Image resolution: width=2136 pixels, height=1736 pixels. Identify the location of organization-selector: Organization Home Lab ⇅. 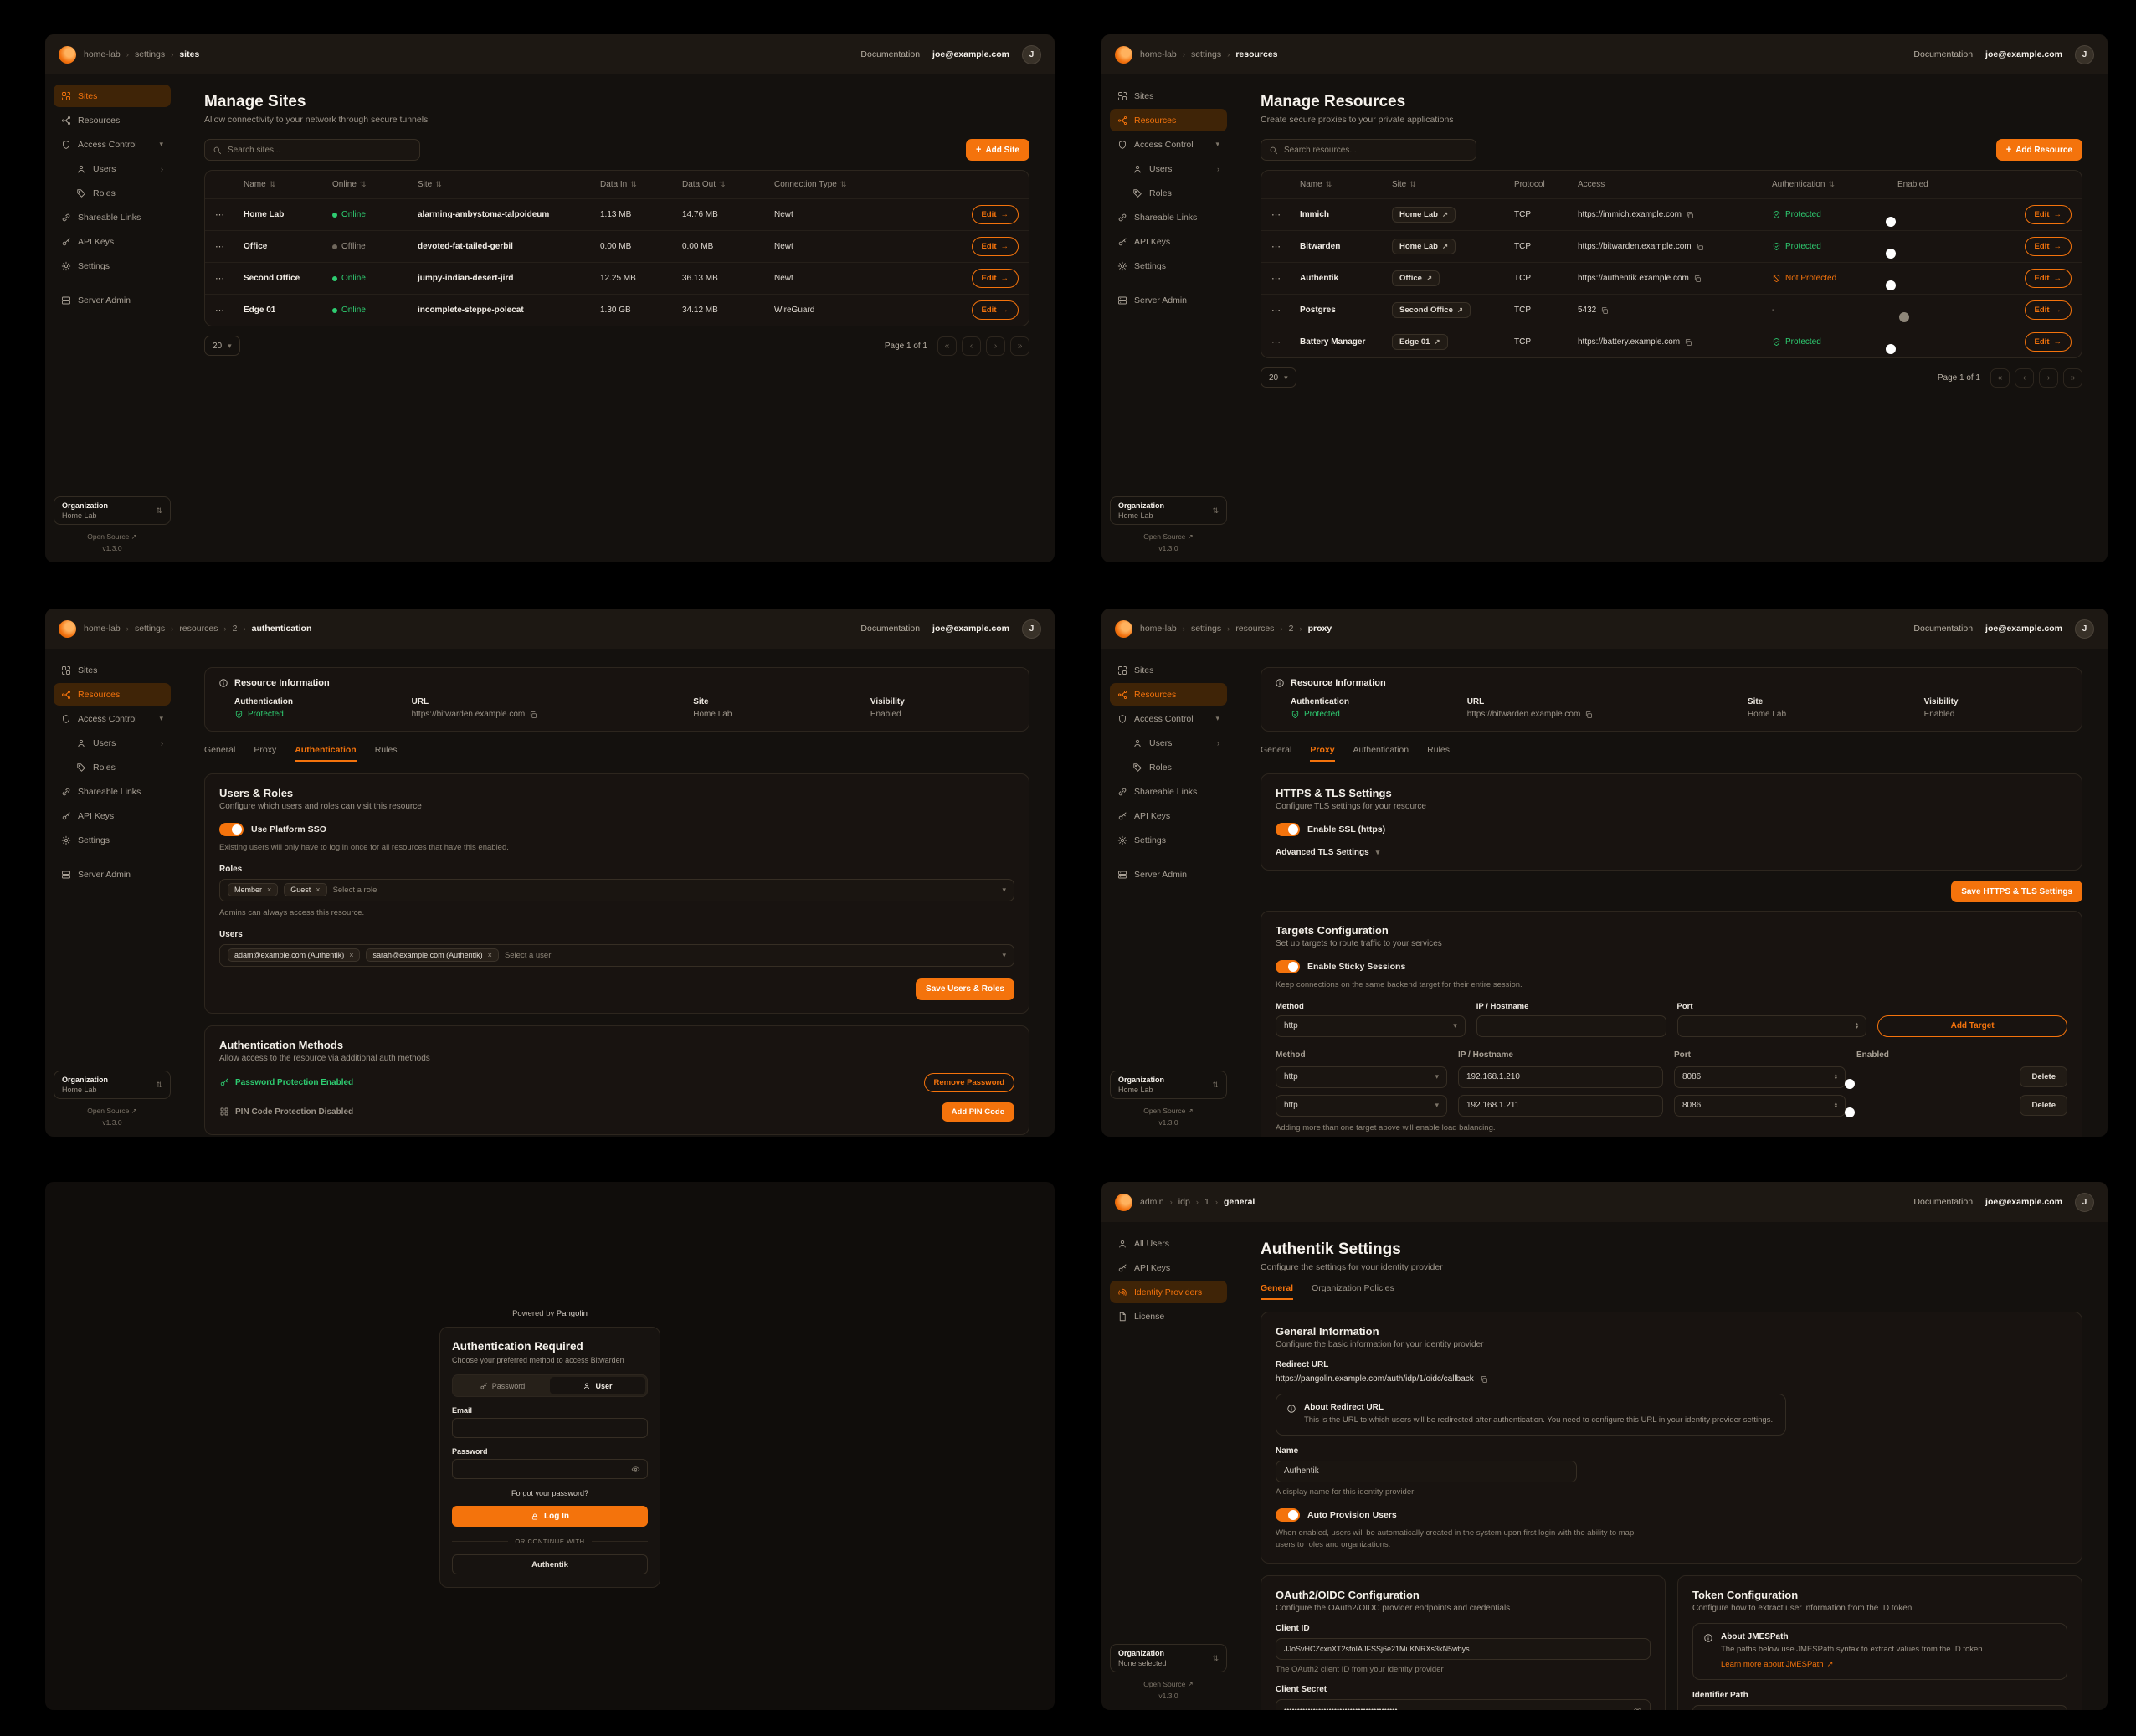
(113, 511).